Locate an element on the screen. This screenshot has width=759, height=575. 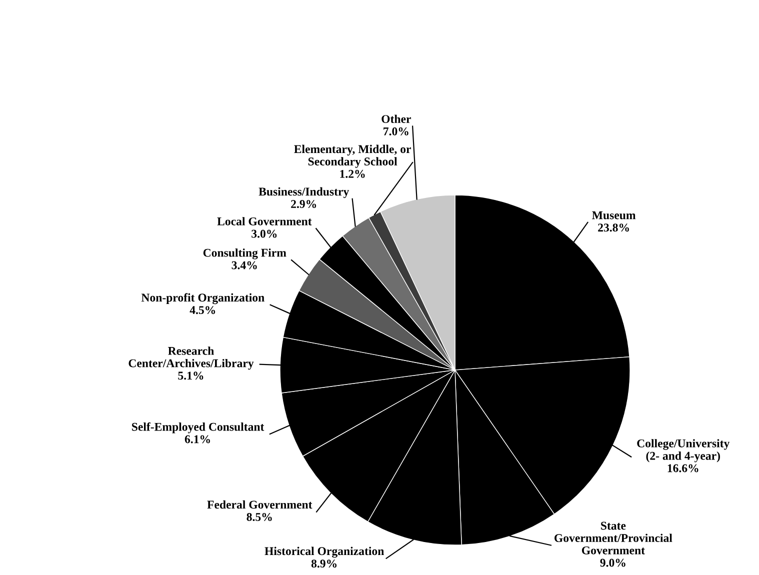
data-label: 5.1% is located at coordinates (191, 376).